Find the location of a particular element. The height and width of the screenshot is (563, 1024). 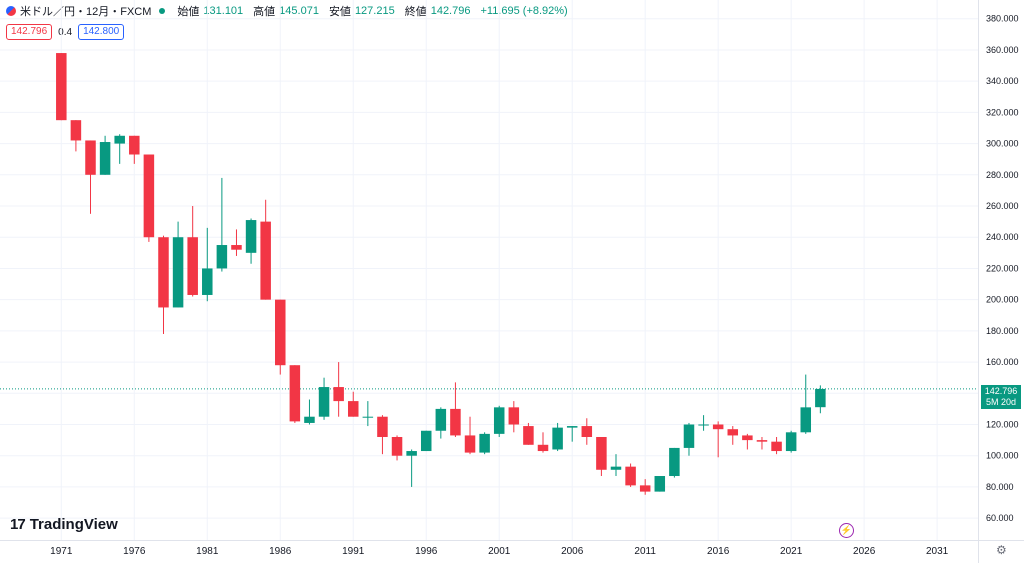

y-tick-label: 260.000 is located at coordinates (1002, 206).